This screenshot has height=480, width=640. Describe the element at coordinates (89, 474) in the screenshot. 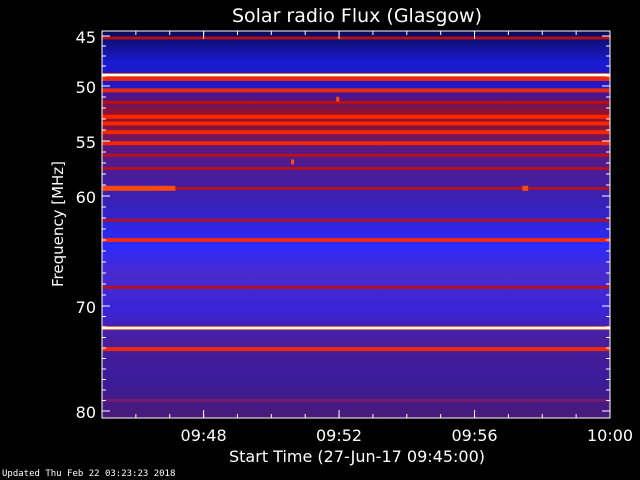

I see `updated-timestamp: Updated Thu Feb 22 03:23:23 2018` at that location.